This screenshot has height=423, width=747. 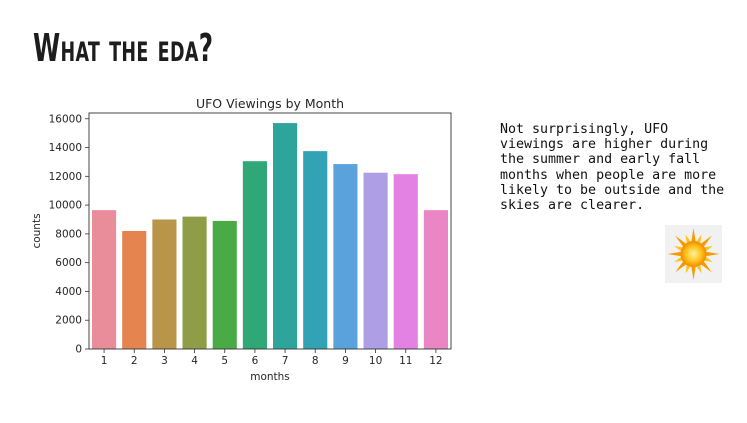 What do you see at coordinates (255, 361) in the screenshot?
I see `x-tick-label: 6` at bounding box center [255, 361].